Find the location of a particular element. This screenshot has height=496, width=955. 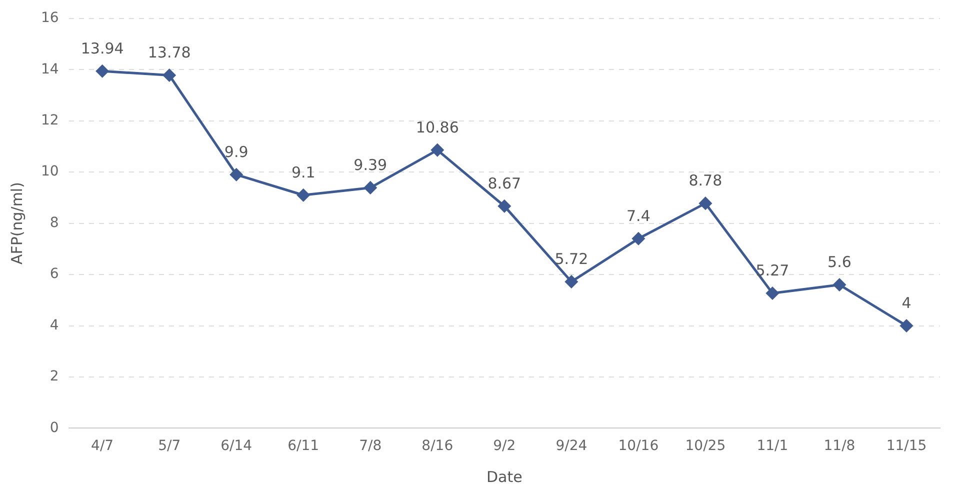

data-label: 8.67 is located at coordinates (505, 183).